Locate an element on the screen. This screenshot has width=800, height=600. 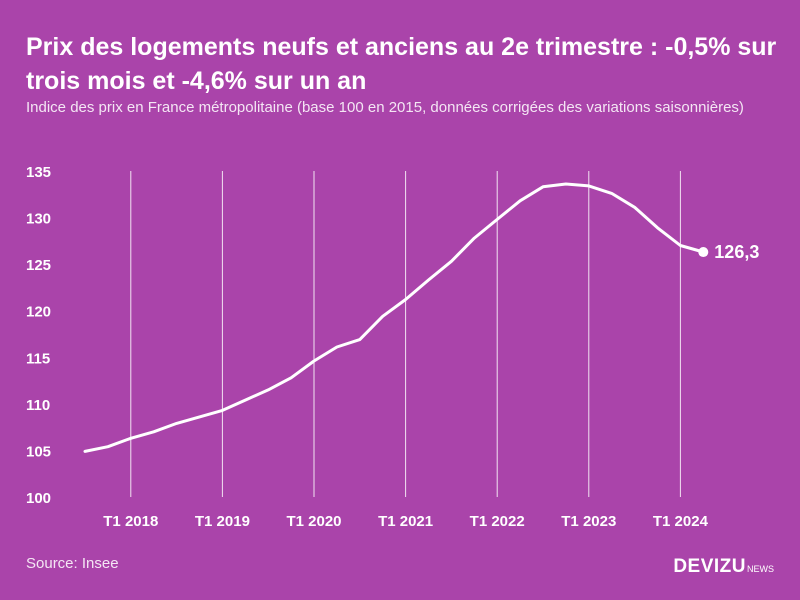
y-tick-label: 100 is located at coordinates (38, 498).